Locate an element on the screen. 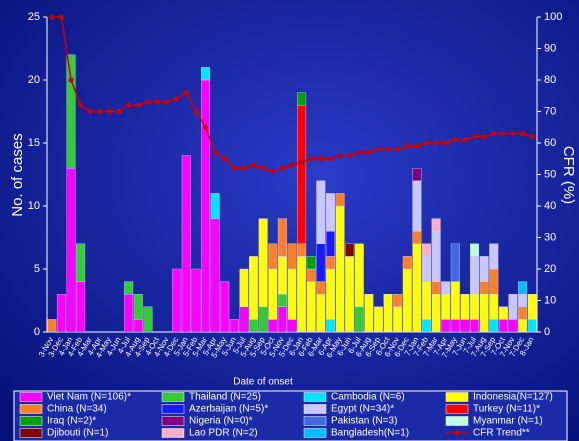 The width and height of the screenshot is (579, 441). y-tick-label: 15 is located at coordinates (34, 143).